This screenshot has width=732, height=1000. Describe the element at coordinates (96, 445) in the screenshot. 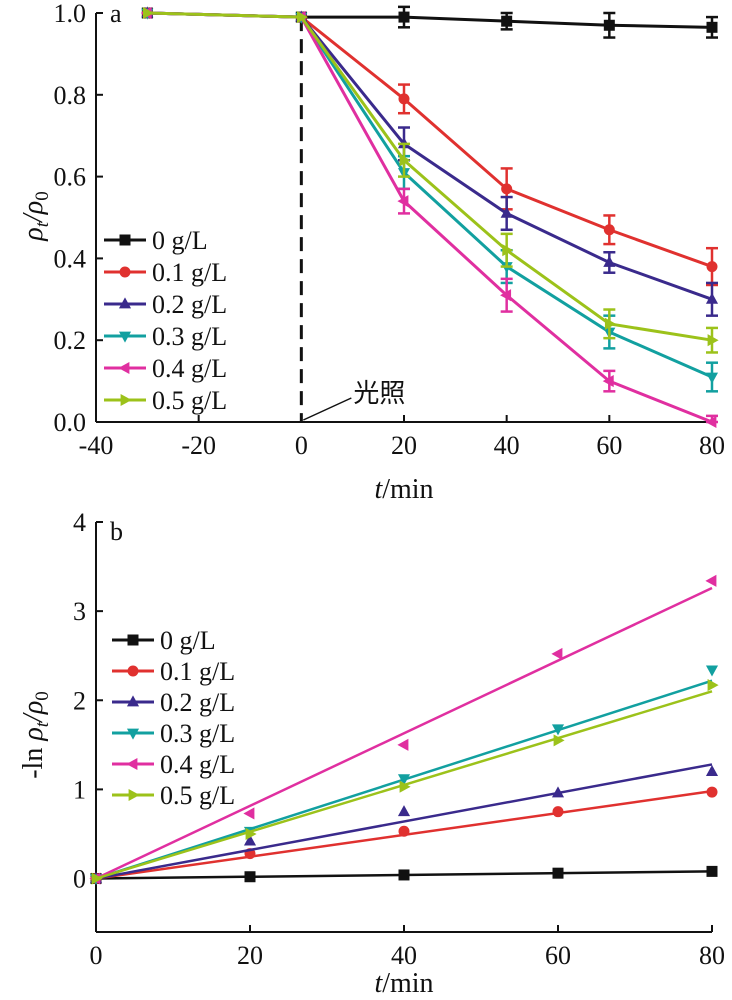

I see `x-tick-label: -40` at that location.